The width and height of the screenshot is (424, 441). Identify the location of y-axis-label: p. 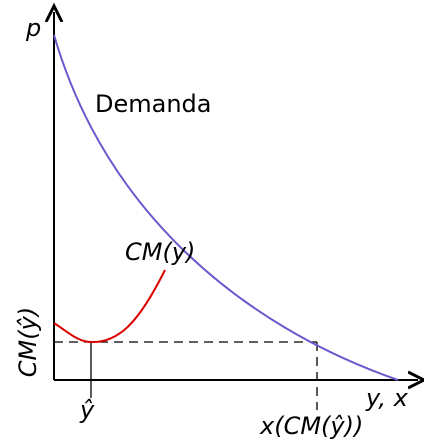
(33, 28).